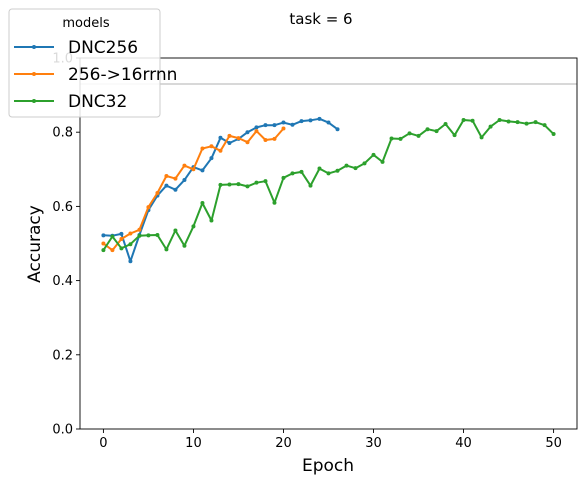 The image size is (586, 486). What do you see at coordinates (103, 48) in the screenshot?
I see `legend-label: DNC256` at bounding box center [103, 48].